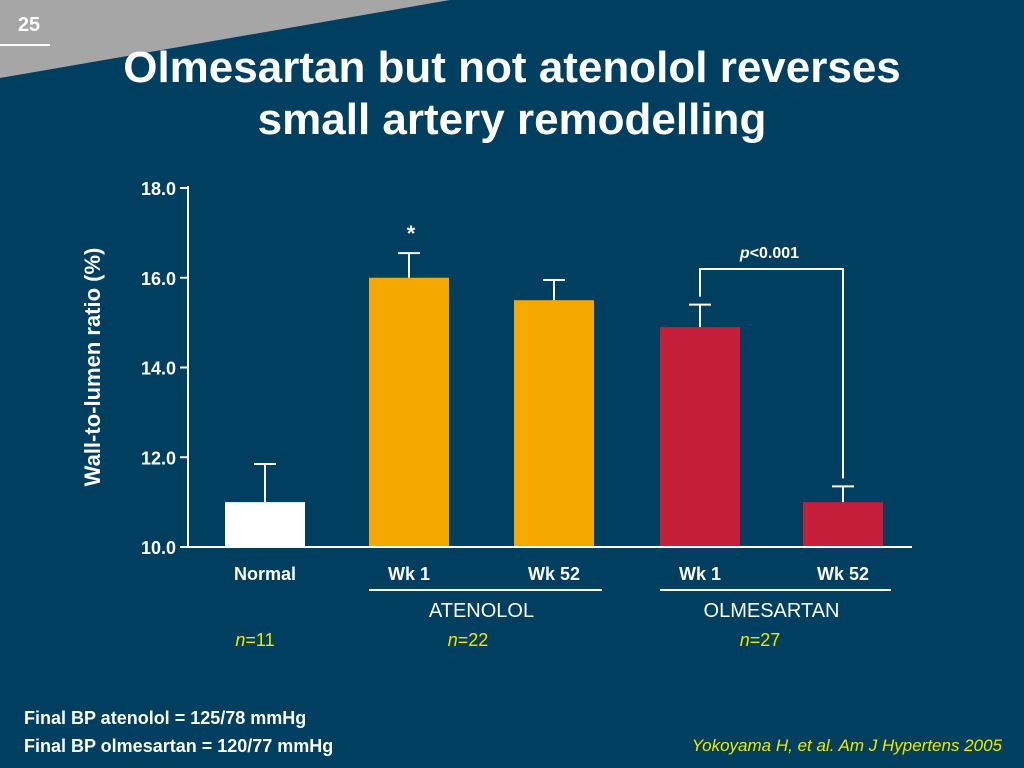  What do you see at coordinates (512, 67) in the screenshot?
I see `slide-title-line-1: Olmesartan but not atenolol reverses` at bounding box center [512, 67].